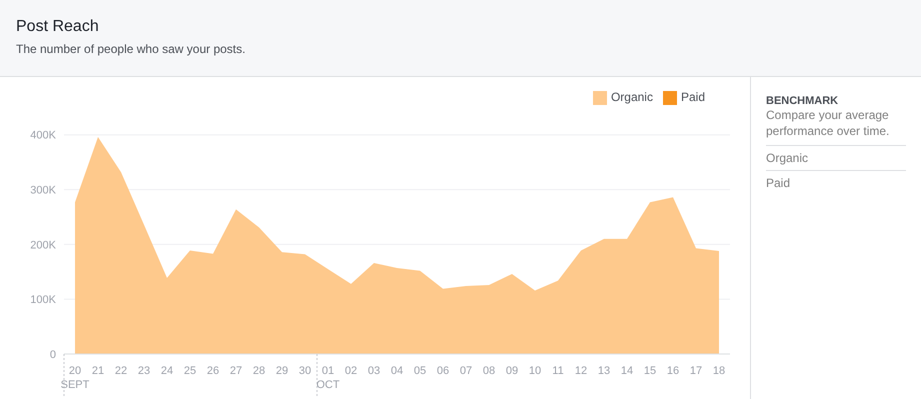 This screenshot has height=399, width=921. I want to click on x-tick-label: 09, so click(512, 371).